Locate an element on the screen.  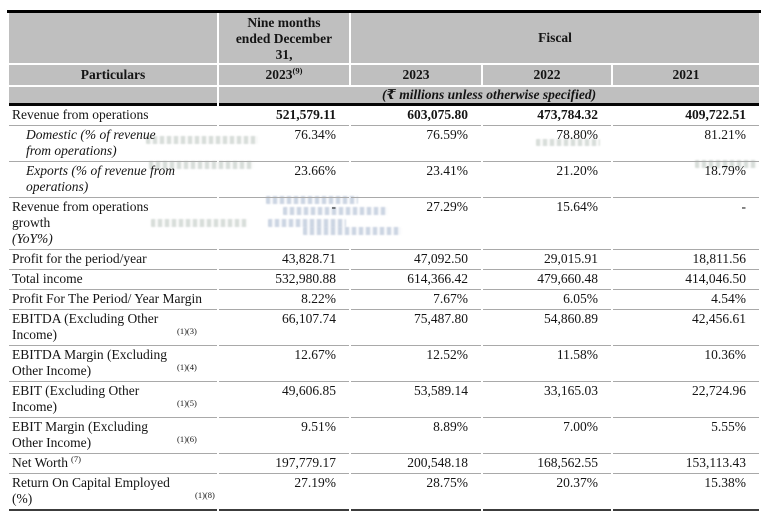
row-value: 15.38% is located at coordinates (686, 492).